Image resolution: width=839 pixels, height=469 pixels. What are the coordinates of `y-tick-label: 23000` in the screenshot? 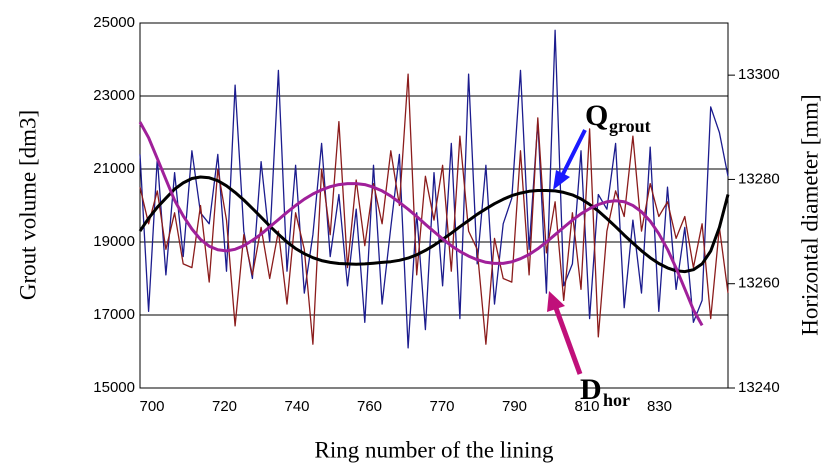 It's located at (114, 95).